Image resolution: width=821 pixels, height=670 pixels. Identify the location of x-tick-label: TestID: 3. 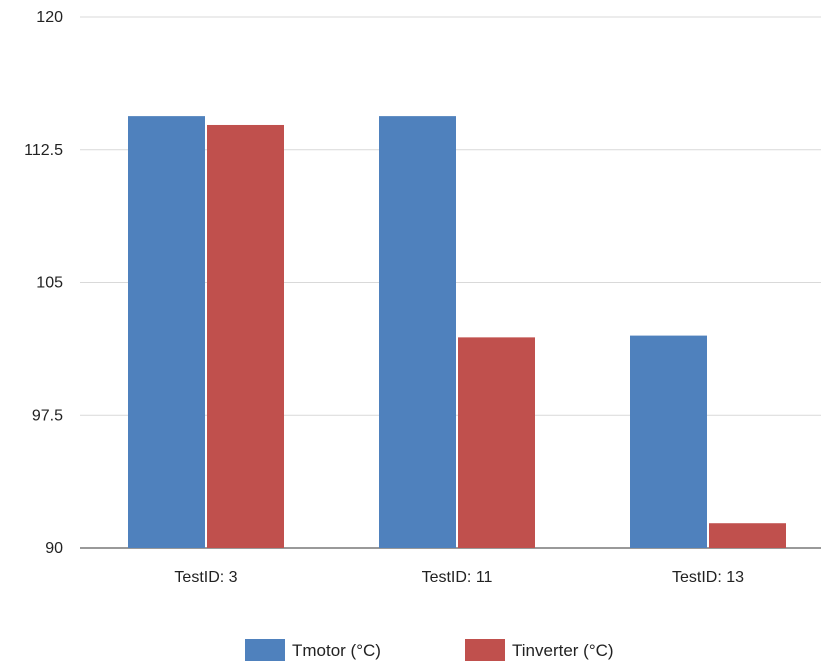
(205, 577).